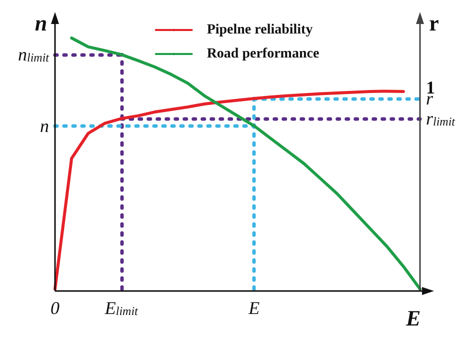  I want to click on legend-label: Pipelne reliability, so click(259, 30).